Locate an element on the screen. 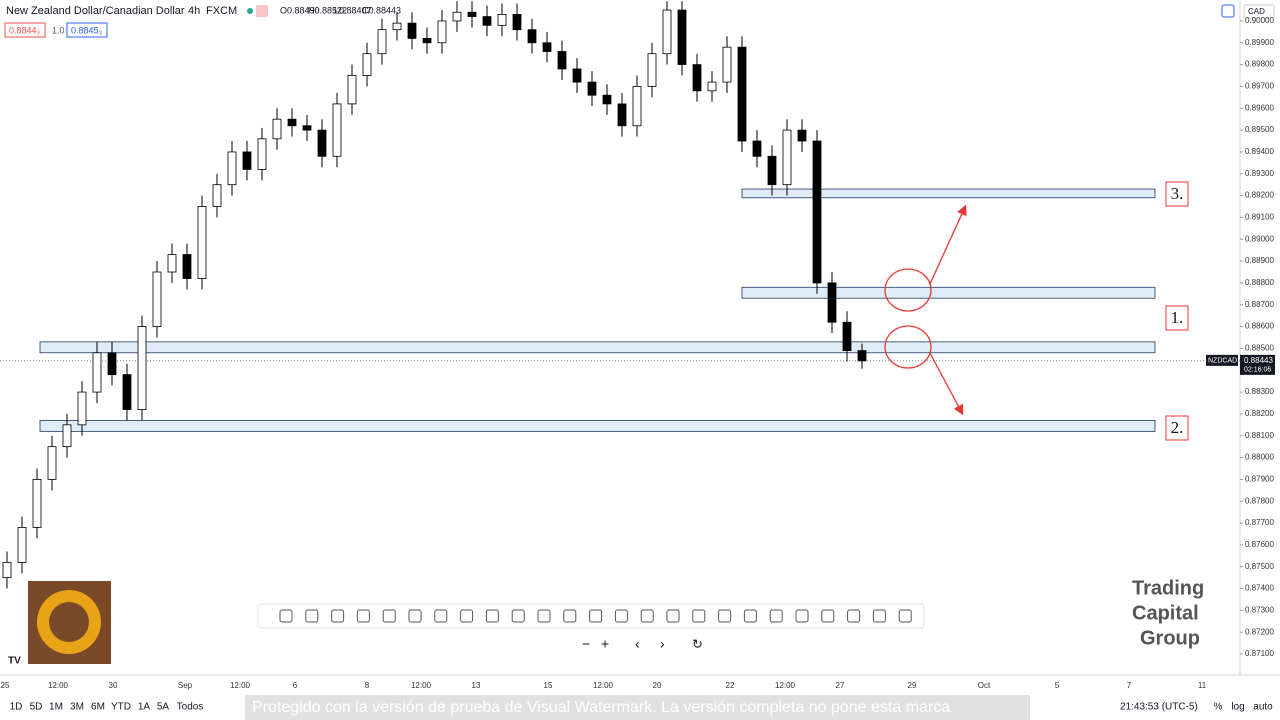  zone-label: 1. is located at coordinates (1177, 317).